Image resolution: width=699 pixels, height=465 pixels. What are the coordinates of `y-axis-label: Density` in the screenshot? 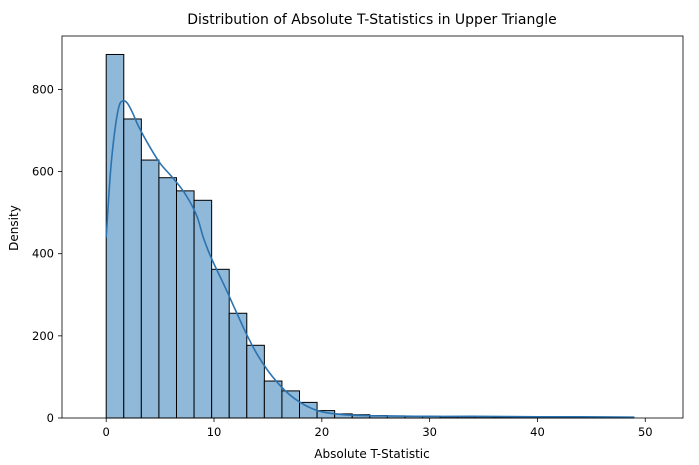 It's located at (14, 228).